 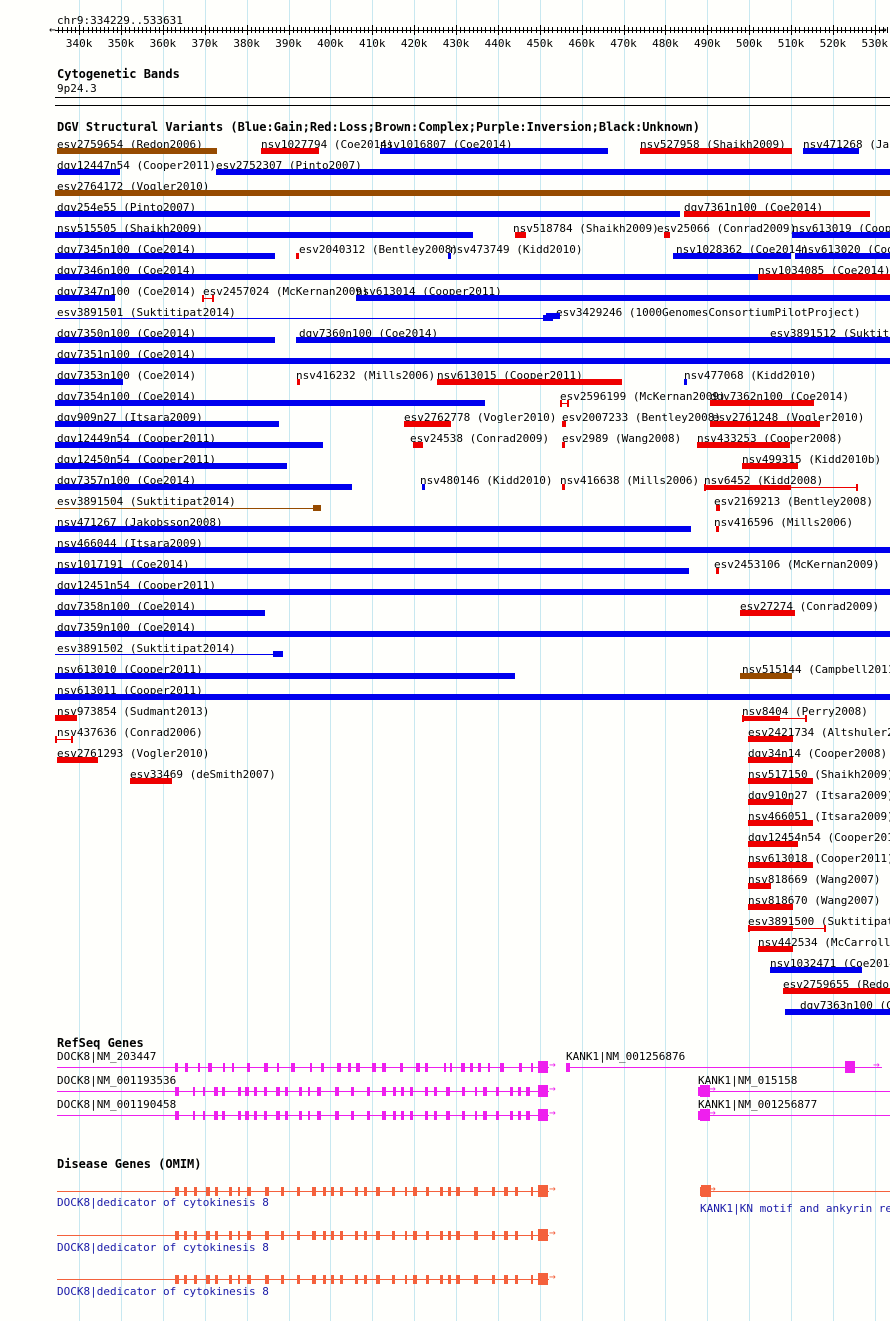 I want to click on variant-label: nsv613019 (Cooper2011), so click(x=841, y=228).